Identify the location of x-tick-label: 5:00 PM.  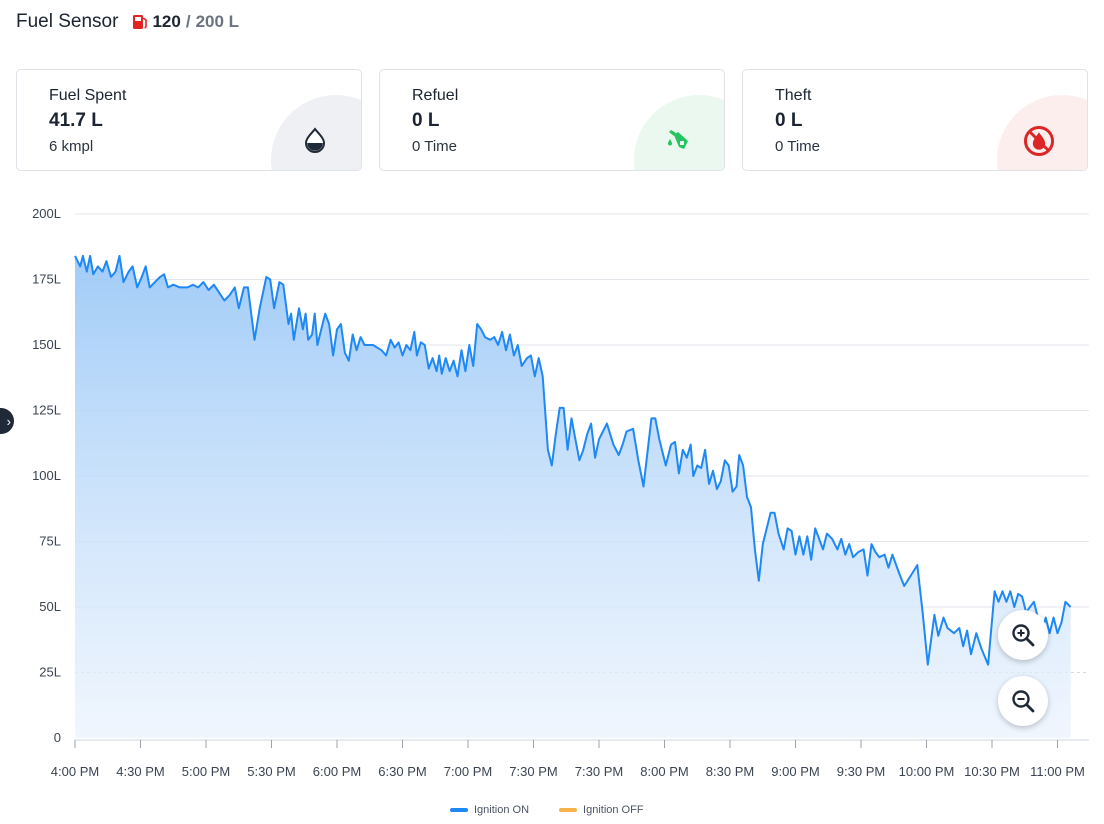
(206, 771).